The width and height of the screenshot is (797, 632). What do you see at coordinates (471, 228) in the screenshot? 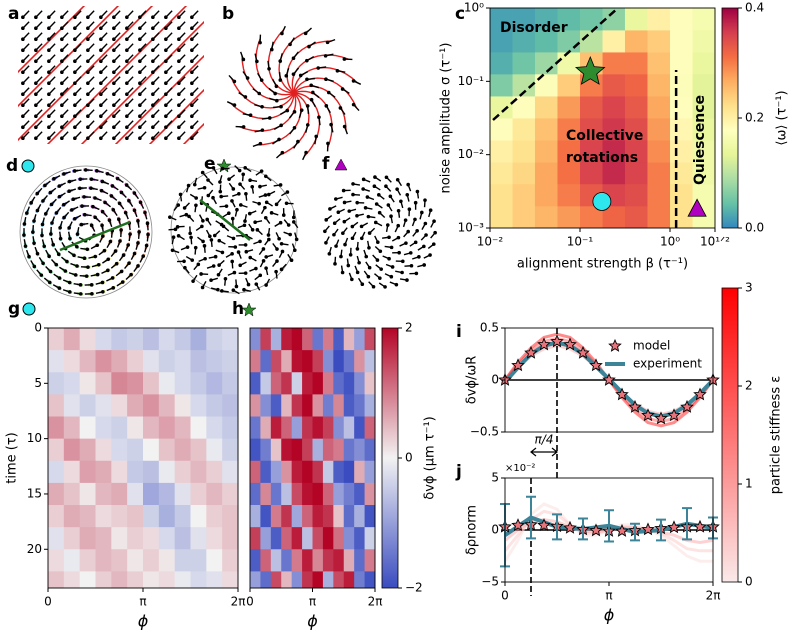
I see `y-tick-label: 10⁻³` at bounding box center [471, 228].